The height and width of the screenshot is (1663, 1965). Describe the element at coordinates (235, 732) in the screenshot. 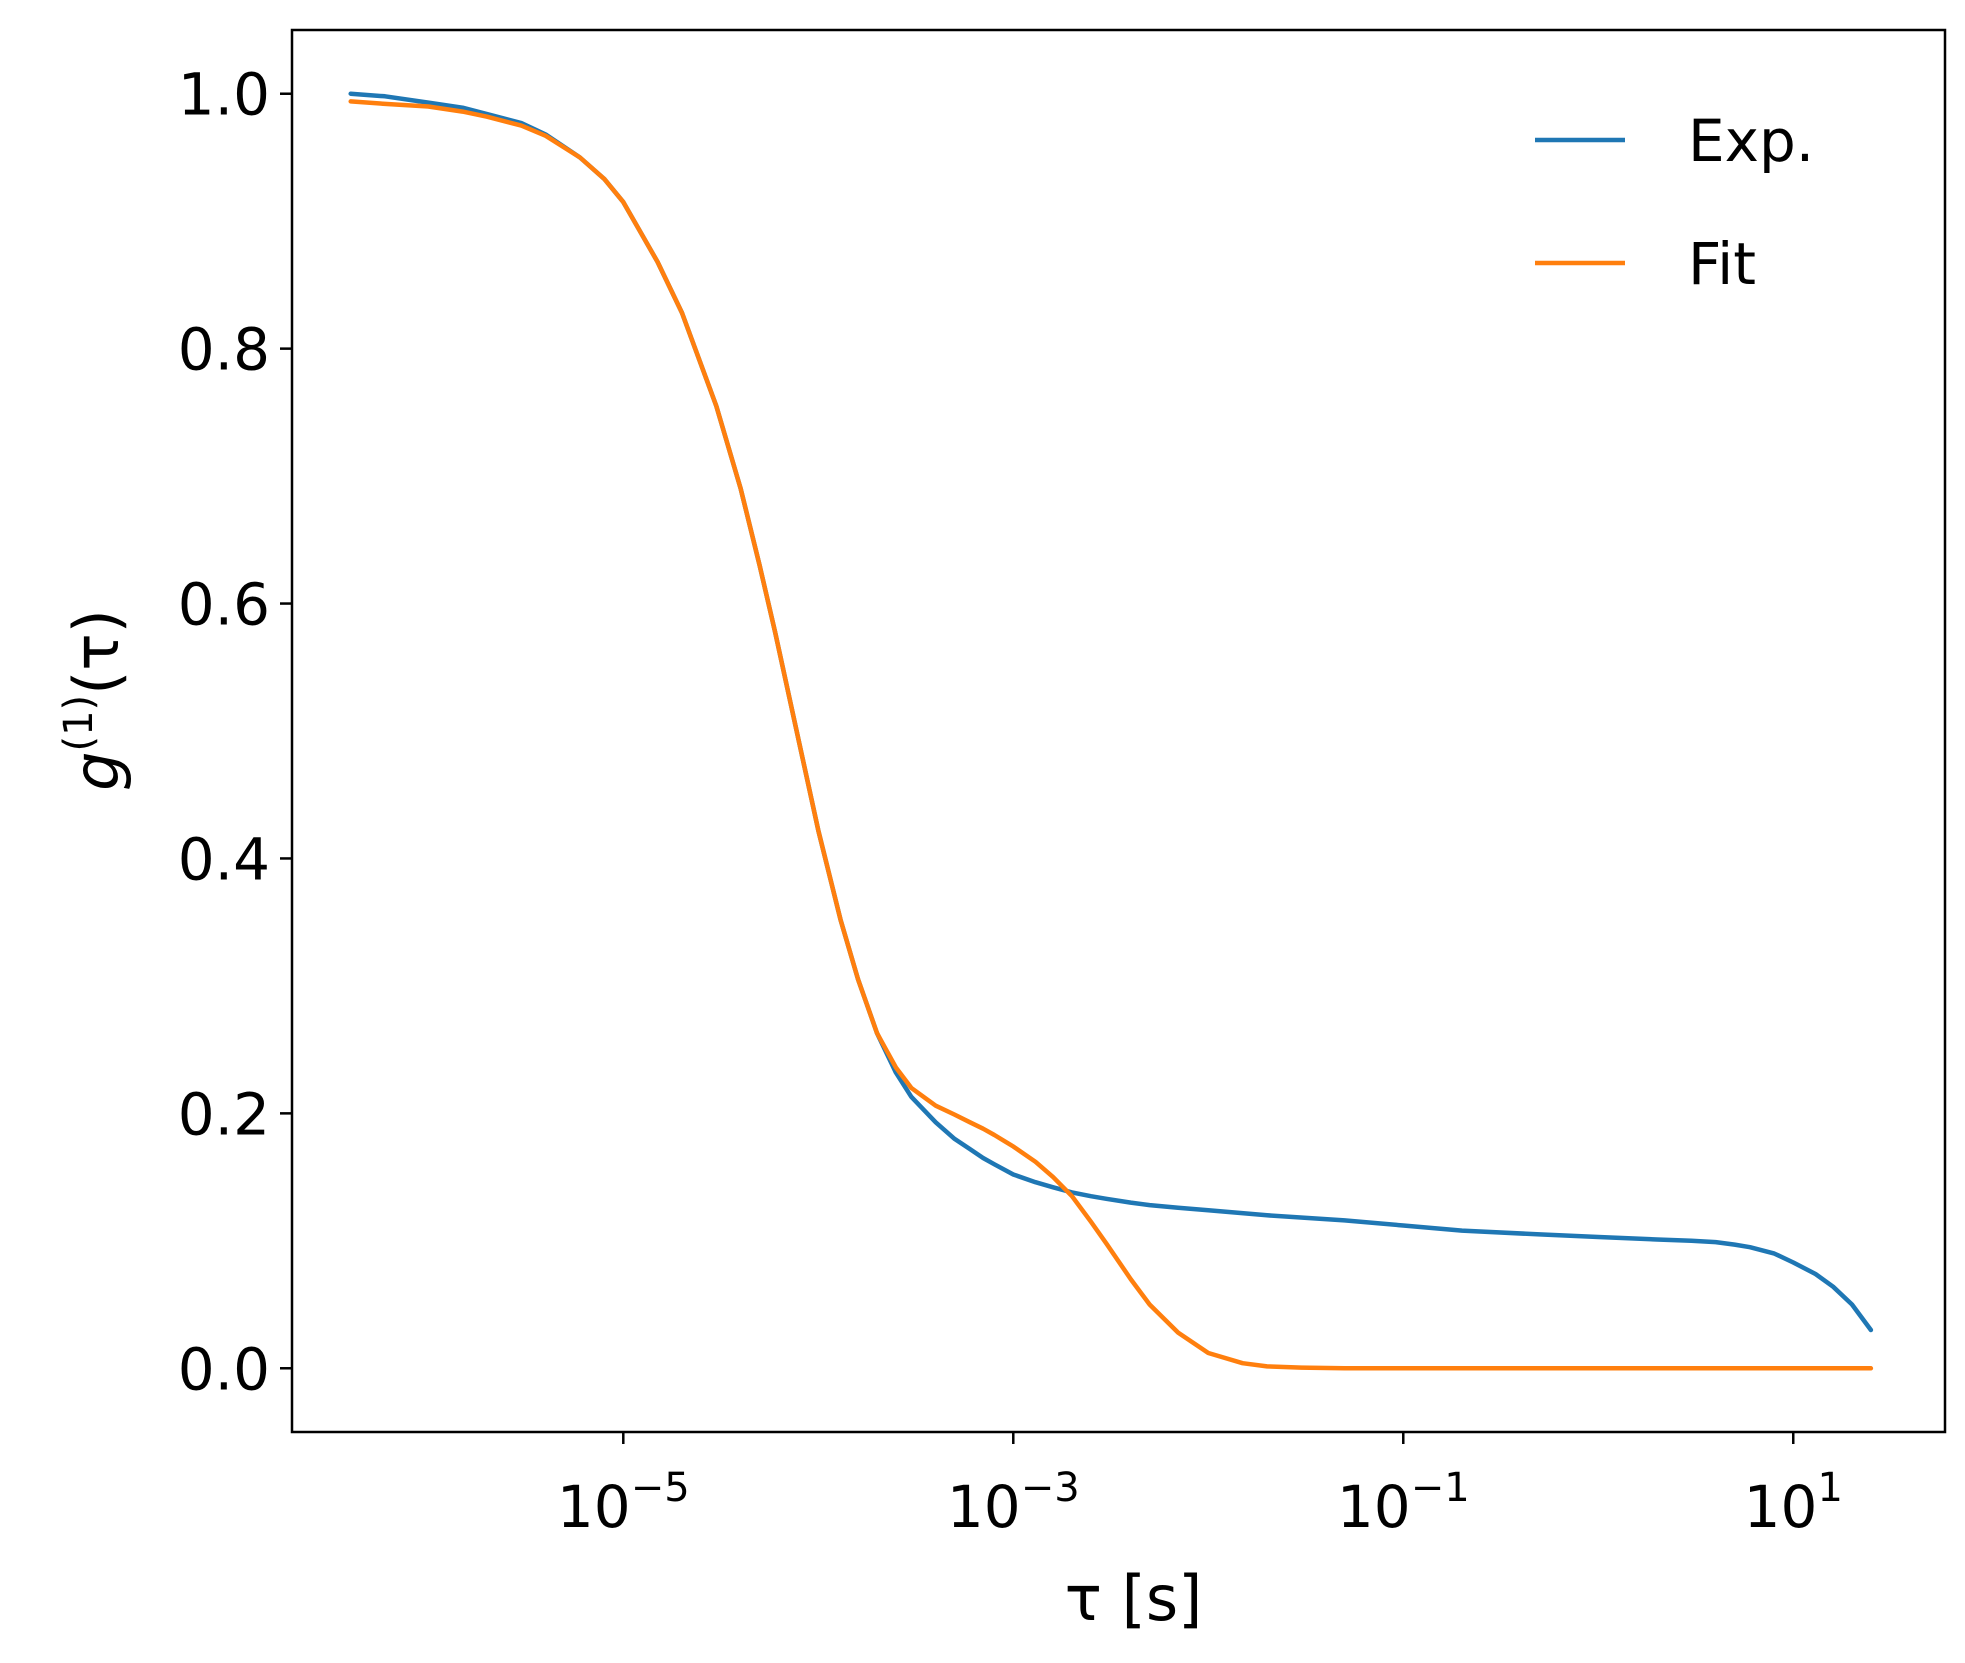

I see `y-axis-ticks: 0.0 0.2 0.4 0.6 0.8 1.0` at that location.